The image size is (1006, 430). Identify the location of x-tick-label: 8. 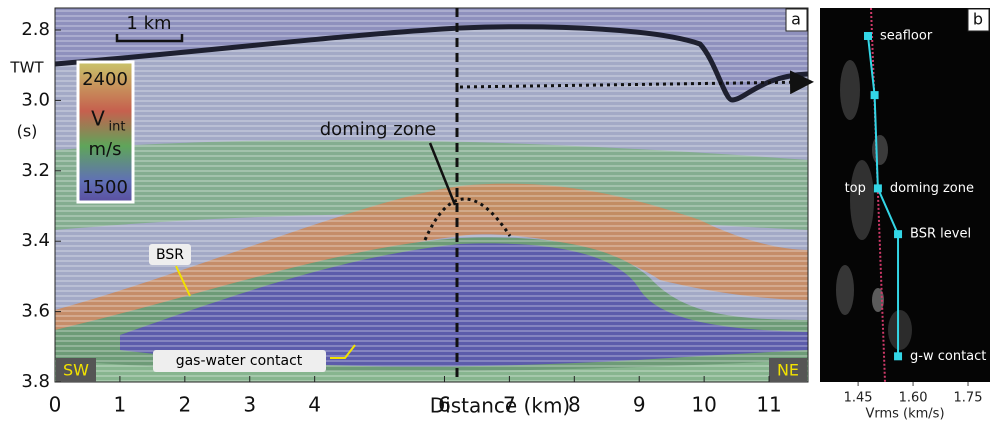
(574, 405).